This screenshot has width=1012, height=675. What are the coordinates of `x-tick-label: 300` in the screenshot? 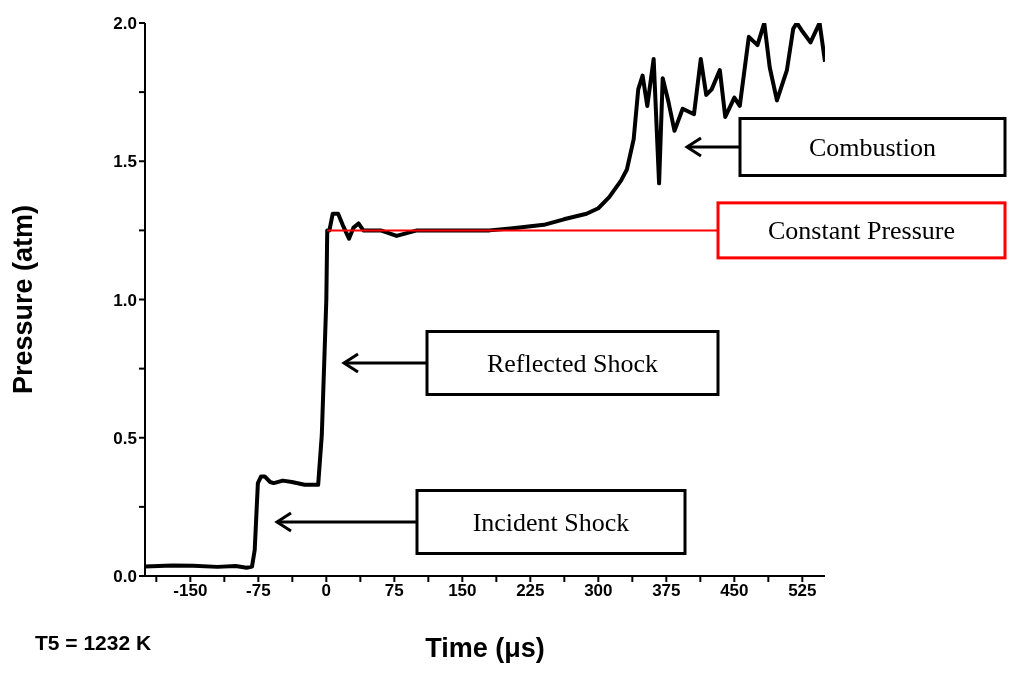 It's located at (598, 591).